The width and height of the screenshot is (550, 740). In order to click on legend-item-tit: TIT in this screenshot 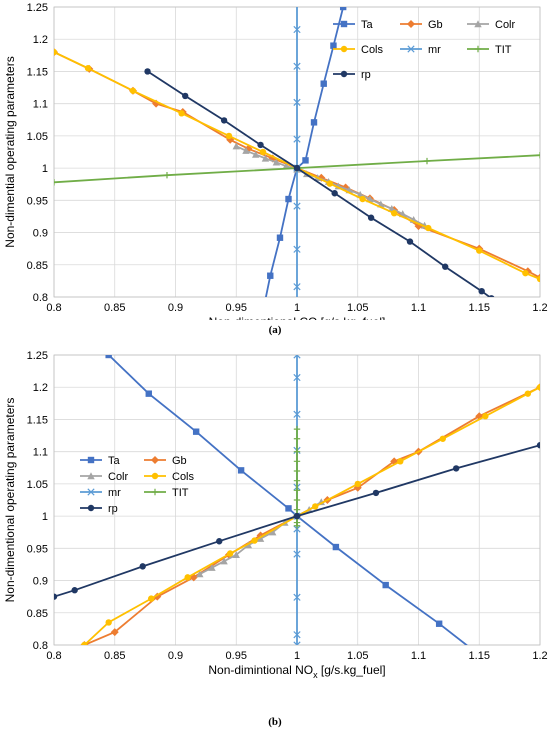, I will do `click(166, 493)`.